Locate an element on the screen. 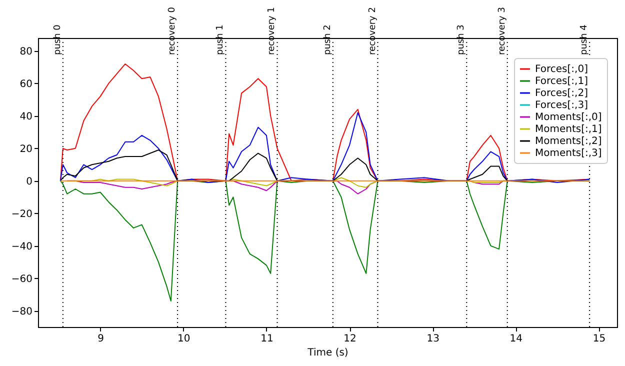 The height and width of the screenshot is (366, 625). x-tick-label: 13 is located at coordinates (433, 339).